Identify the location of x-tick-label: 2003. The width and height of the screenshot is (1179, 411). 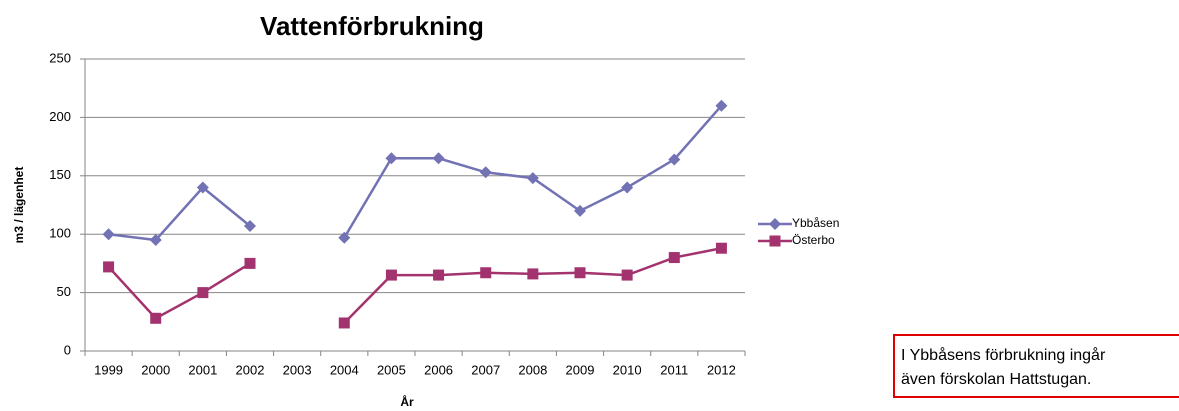
(297, 369).